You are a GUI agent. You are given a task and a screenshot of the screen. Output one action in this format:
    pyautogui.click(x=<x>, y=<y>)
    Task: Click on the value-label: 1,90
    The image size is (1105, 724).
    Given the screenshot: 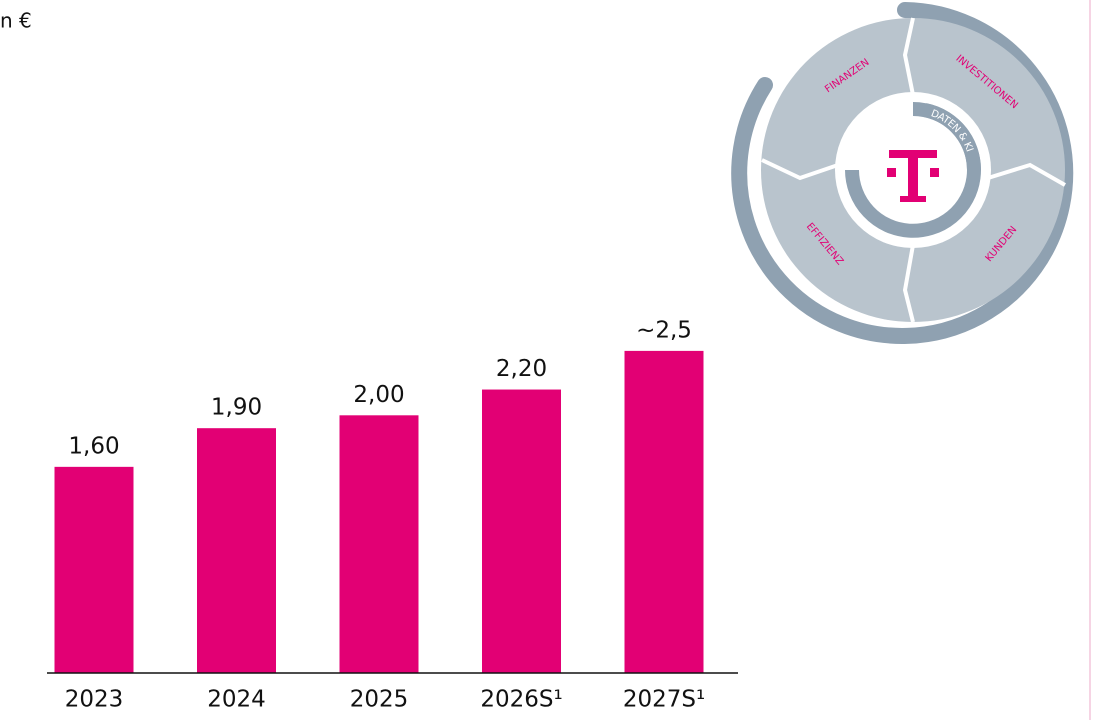 What is the action you would take?
    pyautogui.click(x=236, y=408)
    